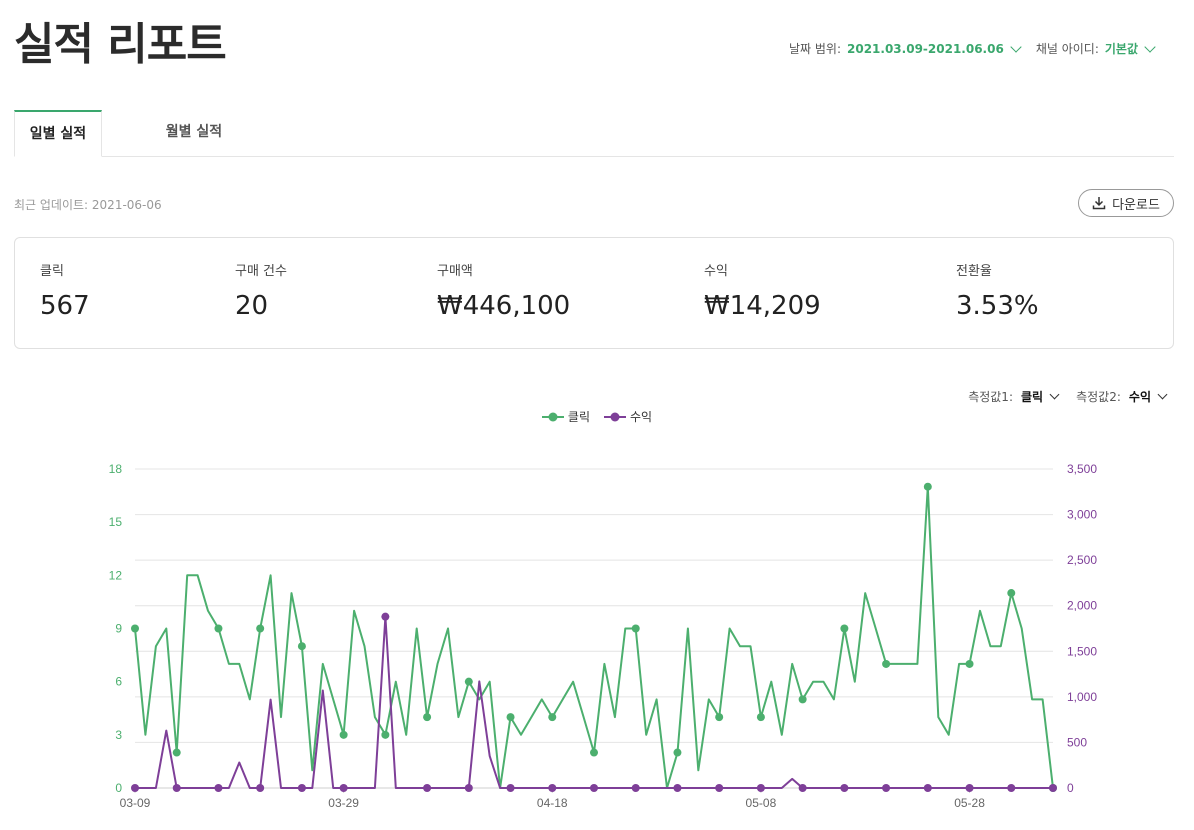 The width and height of the screenshot is (1194, 830). I want to click on date-range-value: 2021.03.09-2021.06.06, so click(925, 48).